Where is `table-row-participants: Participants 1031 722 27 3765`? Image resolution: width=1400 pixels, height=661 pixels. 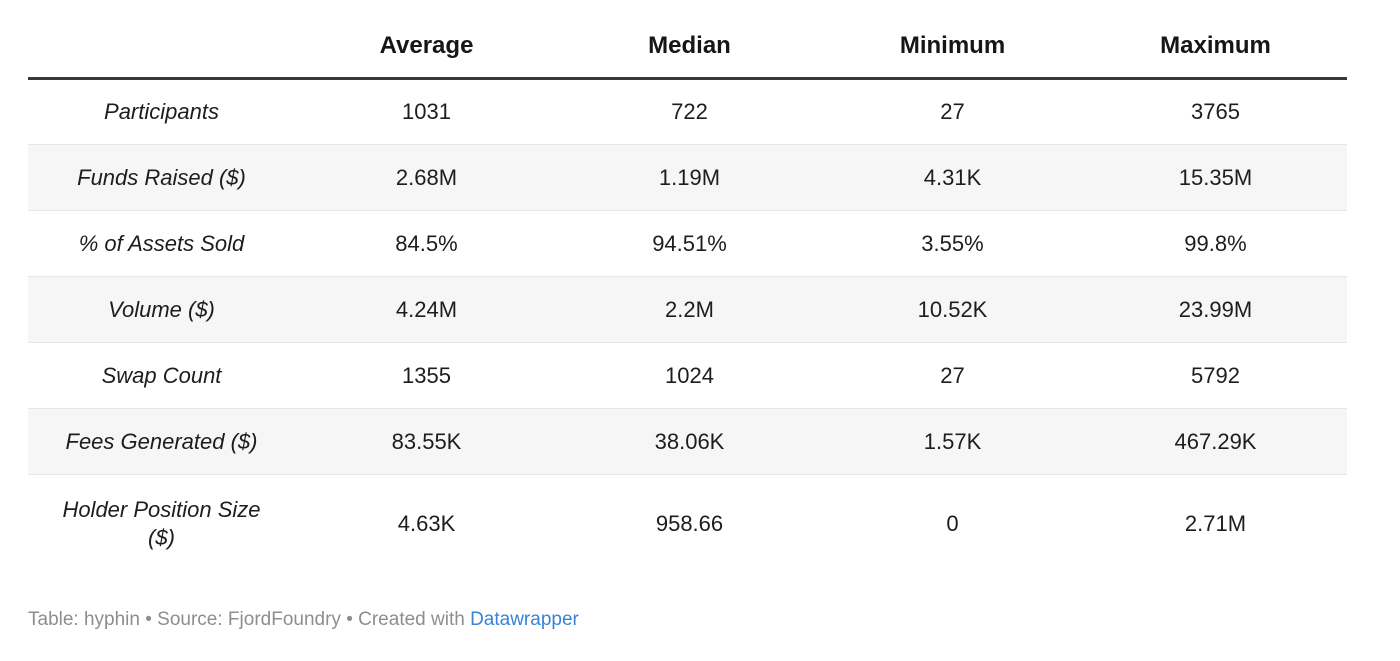
table-row-participants: Participants 1031 722 27 3765 is located at coordinates (687, 111).